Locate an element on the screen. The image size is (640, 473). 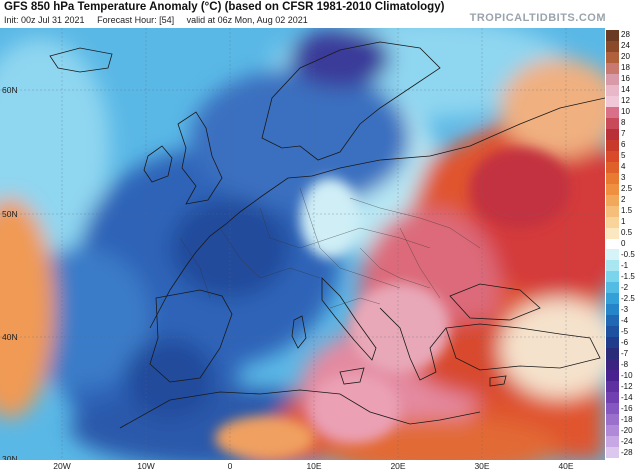
colorbar-label: -2 is located at coordinates (625, 287).